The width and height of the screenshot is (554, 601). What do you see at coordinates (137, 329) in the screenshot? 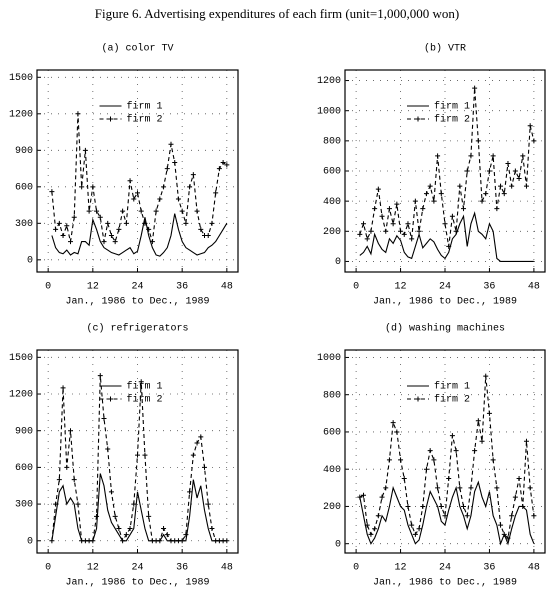
I see `panel-title: (c) refrigerators` at bounding box center [137, 329].